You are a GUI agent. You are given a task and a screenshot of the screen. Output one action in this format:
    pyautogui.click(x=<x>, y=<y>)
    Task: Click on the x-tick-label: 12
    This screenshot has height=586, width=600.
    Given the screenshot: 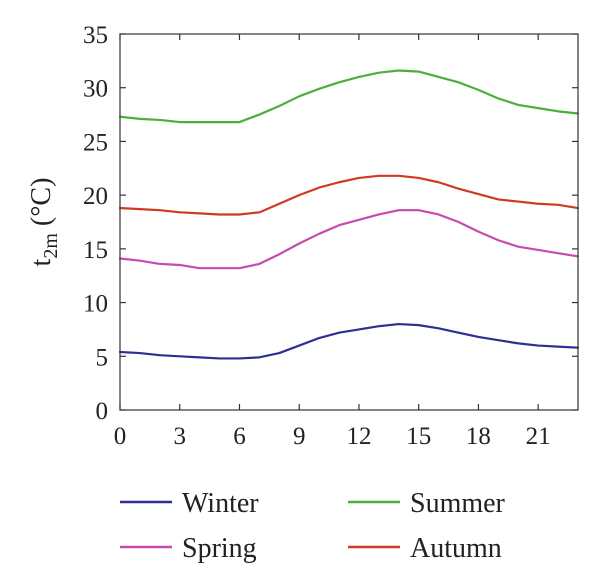 What is the action you would take?
    pyautogui.click(x=358, y=436)
    